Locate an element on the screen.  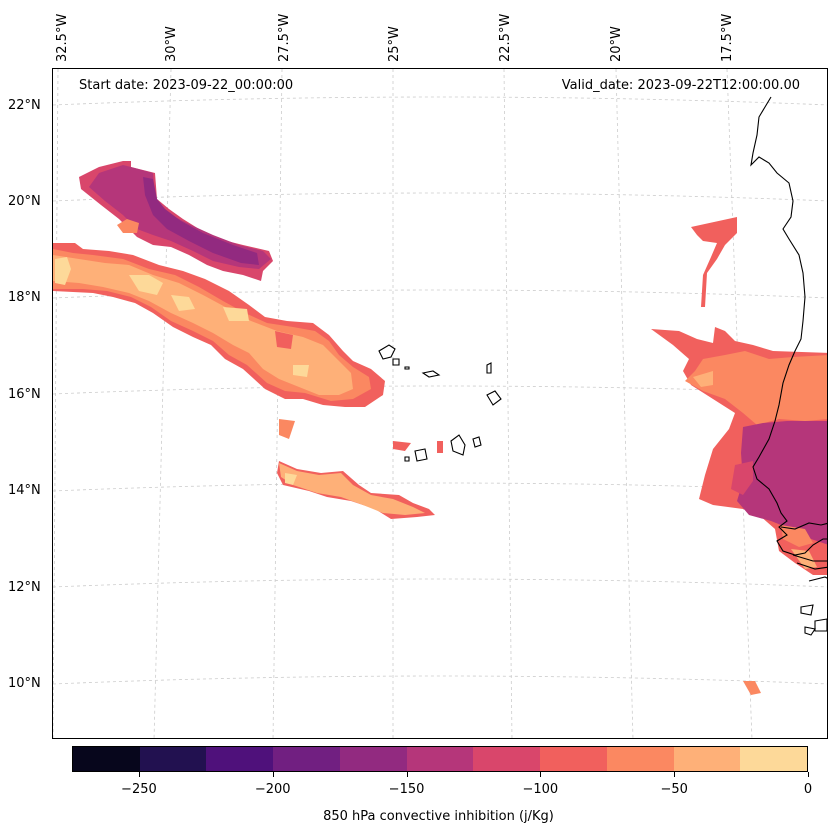
parallel-20n is located at coordinates (440, 197).